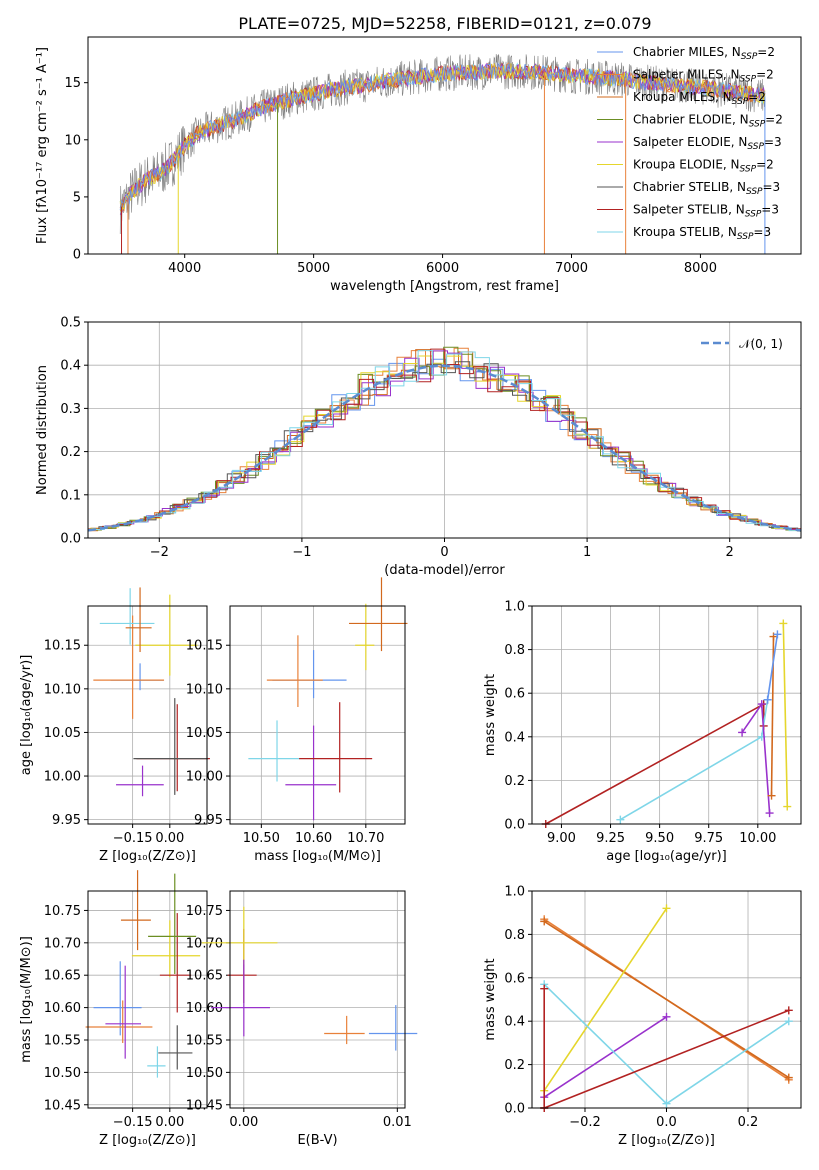  I want to click on massweight-vs-age-xtick-label: 9.00, so click(561, 838).